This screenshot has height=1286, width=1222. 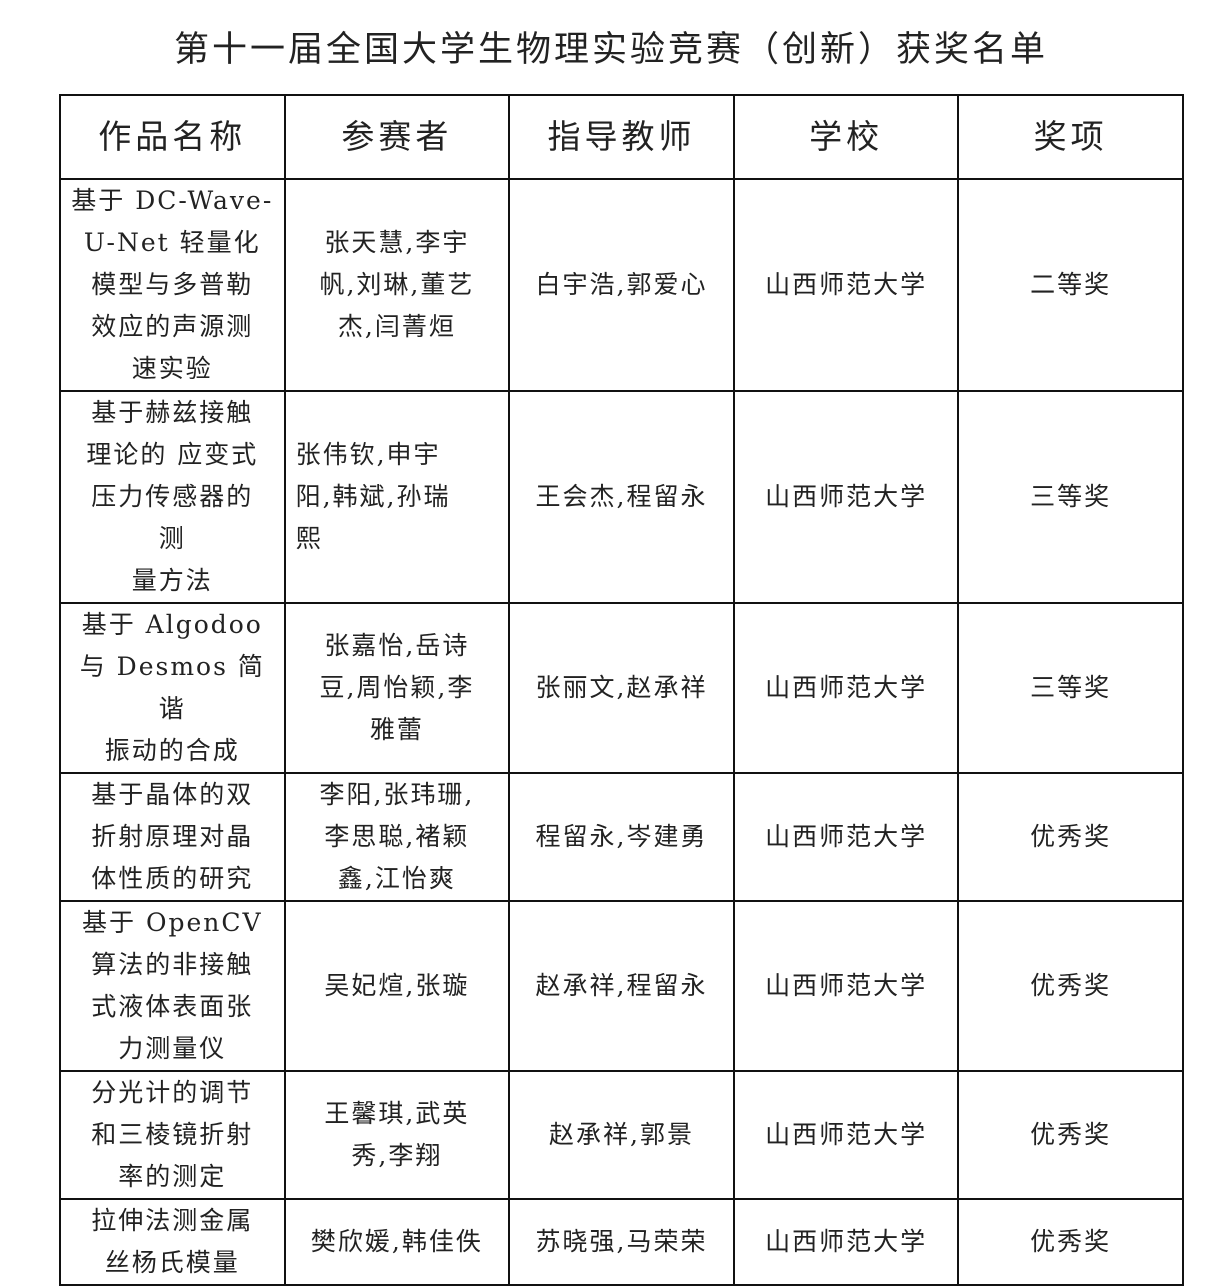 I want to click on cell-advisors: 白宇浩,郭爱心, so click(x=621, y=285).